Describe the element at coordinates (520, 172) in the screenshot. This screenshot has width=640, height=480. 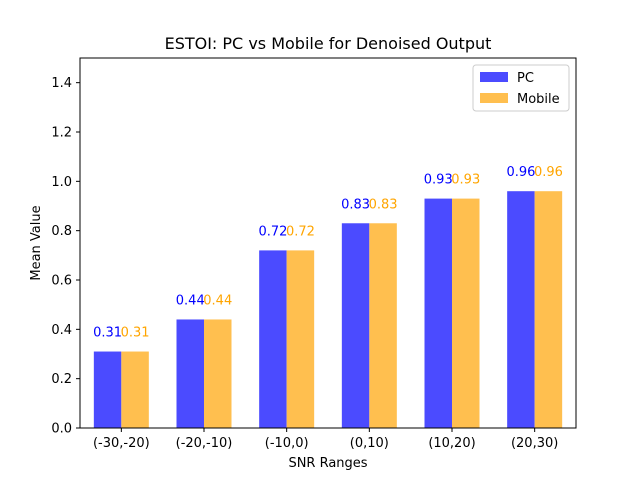
I see `data-label-pc-5: 0.96` at that location.